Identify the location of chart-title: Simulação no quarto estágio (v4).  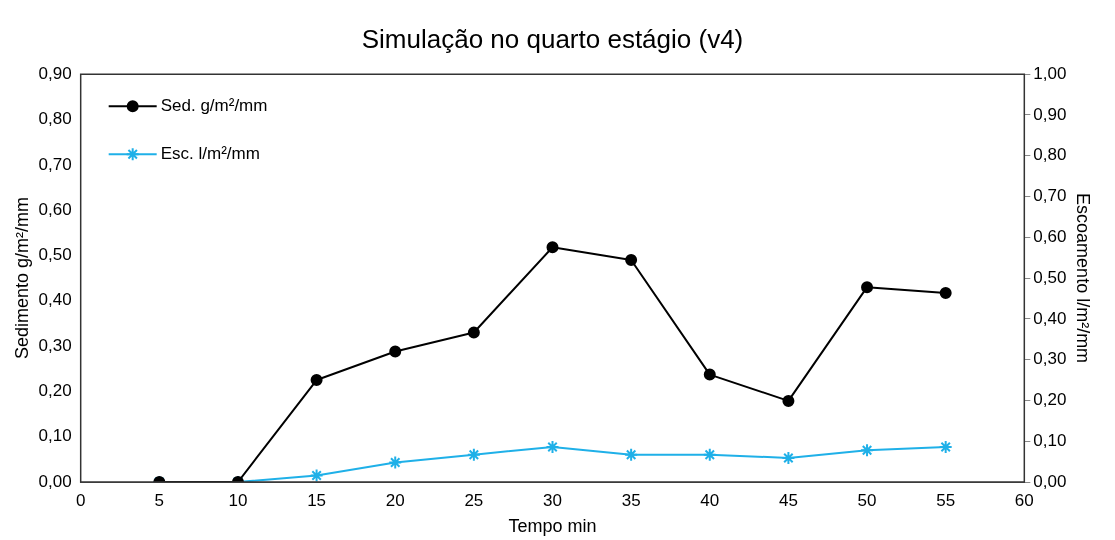
(552, 38).